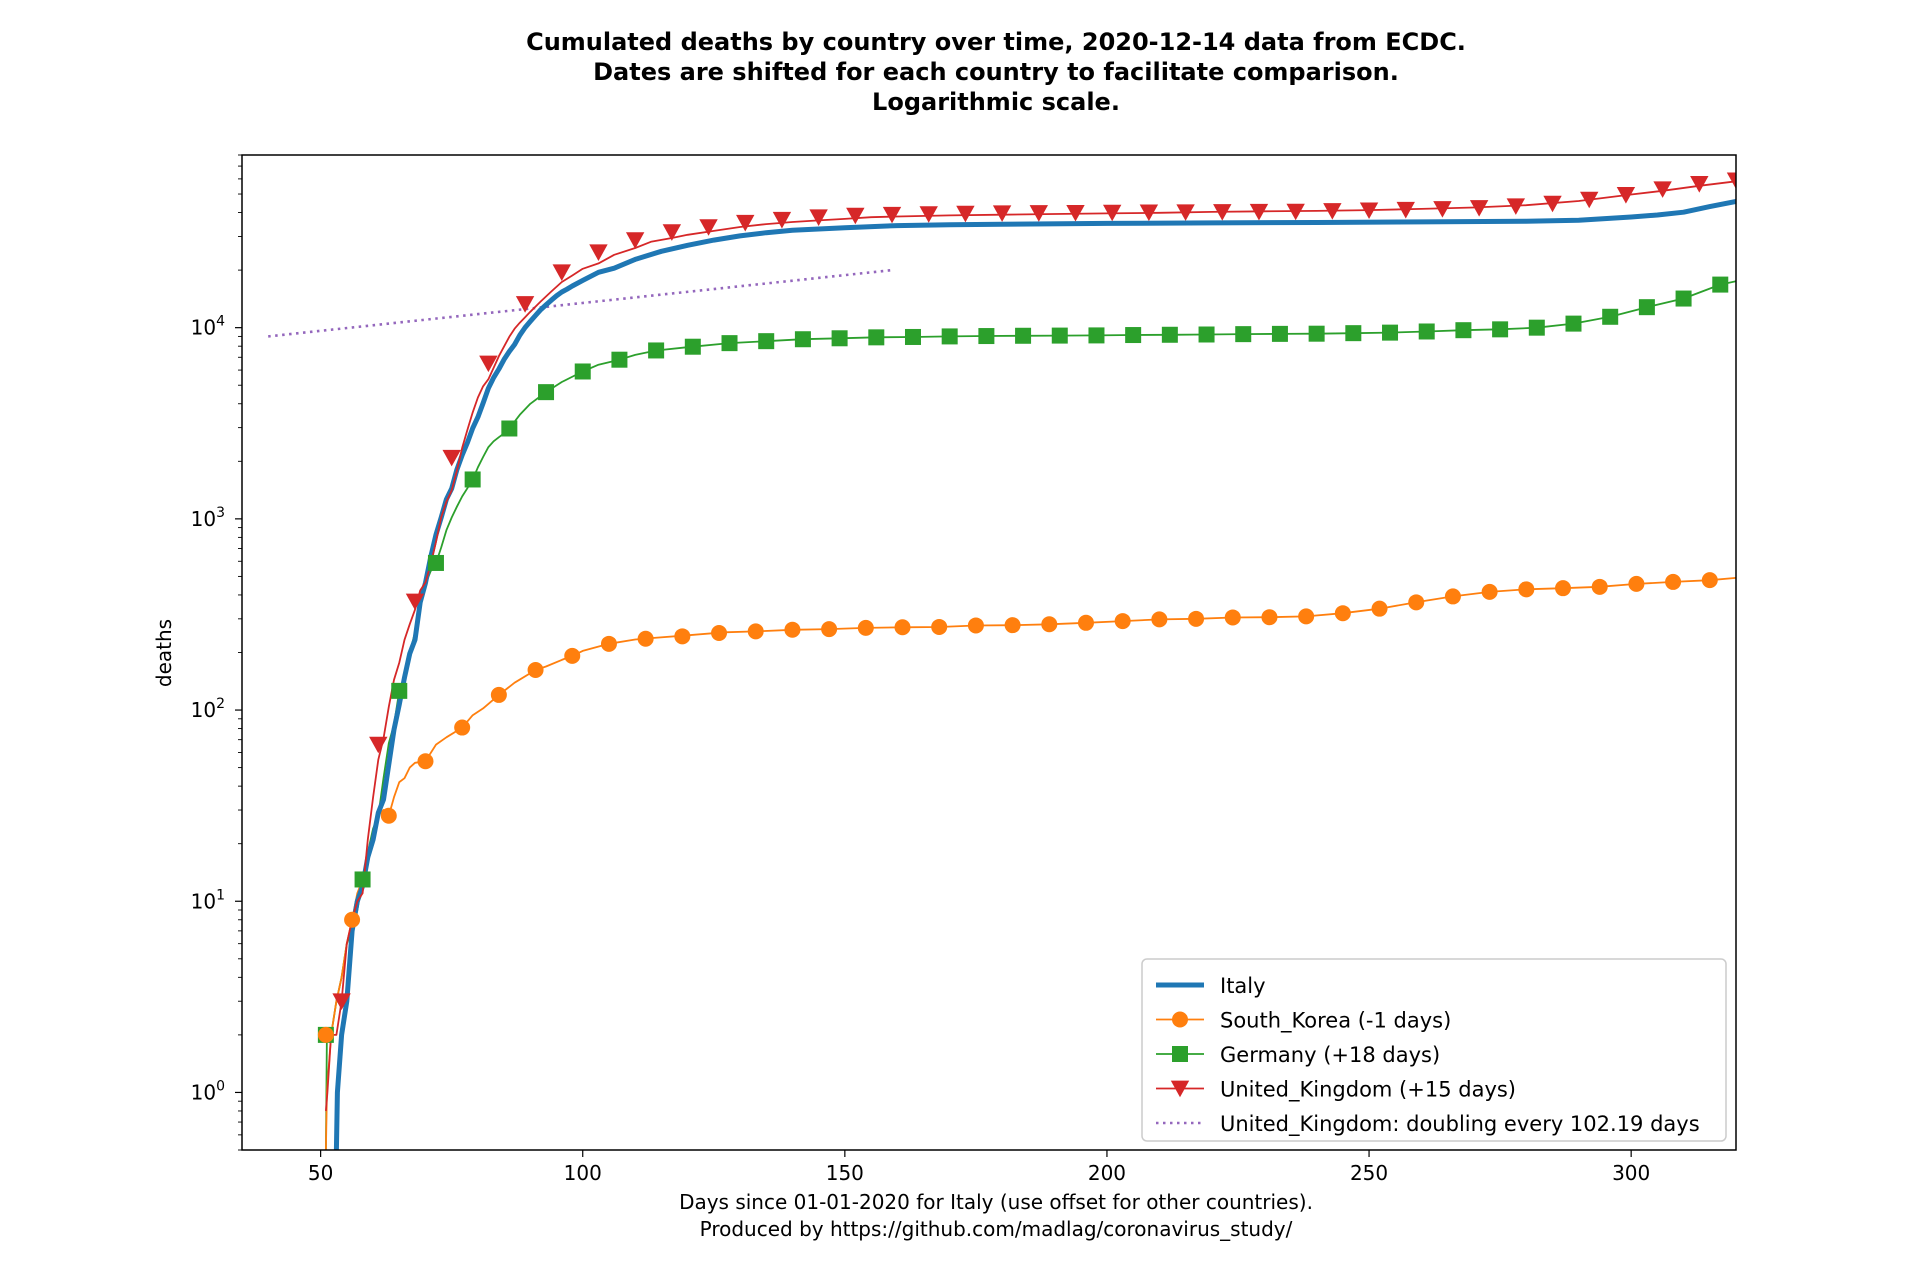  I want to click on legend-label-0: Italy, so click(1243, 986).